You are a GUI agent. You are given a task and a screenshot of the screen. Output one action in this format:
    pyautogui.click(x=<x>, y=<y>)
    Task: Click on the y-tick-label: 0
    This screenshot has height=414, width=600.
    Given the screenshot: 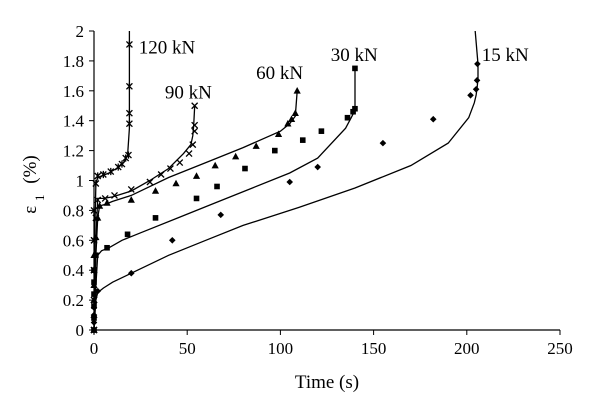 What is the action you would take?
    pyautogui.click(x=80, y=330)
    